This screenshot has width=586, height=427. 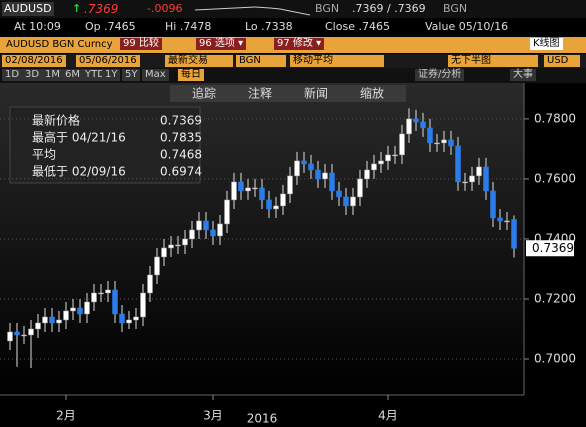 What do you see at coordinates (316, 93) in the screenshot?
I see `chart-tool: 新闻` at bounding box center [316, 93].